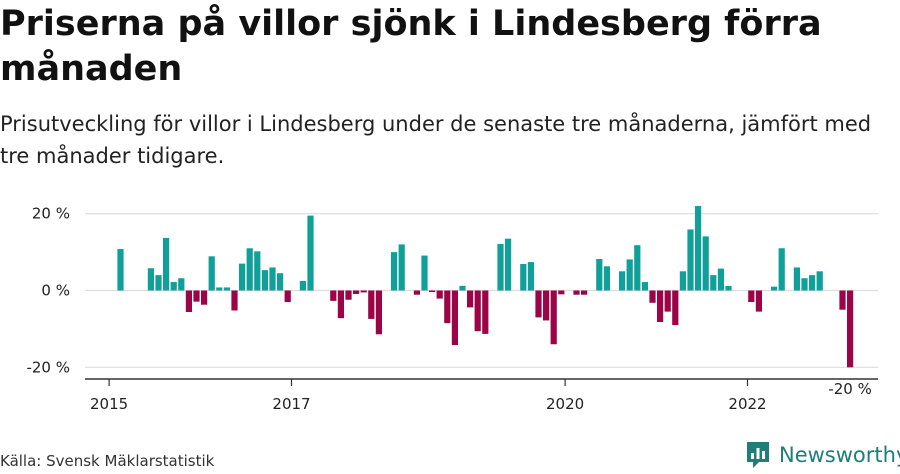 Image resolution: width=900 pixels, height=474 pixels. I want to click on y-tick-label: 20 %, so click(51, 214).